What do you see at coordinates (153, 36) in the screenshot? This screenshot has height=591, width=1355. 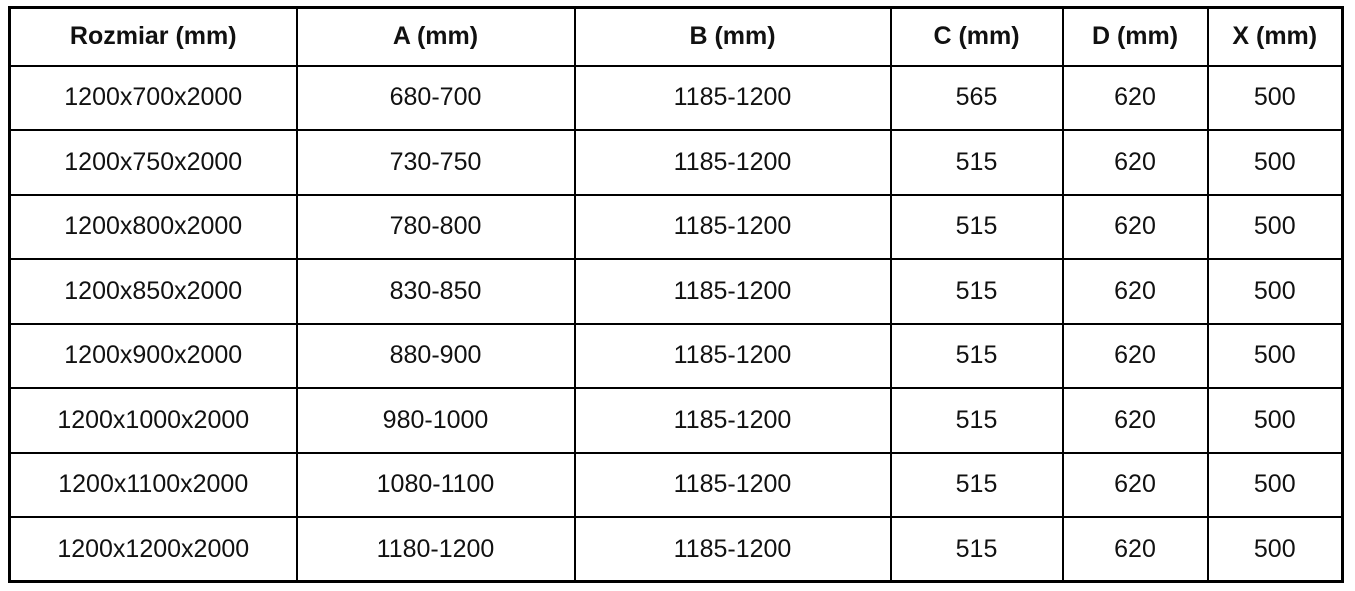 I see `column-header-rozmiar: Rozmiar (mm)` at bounding box center [153, 36].